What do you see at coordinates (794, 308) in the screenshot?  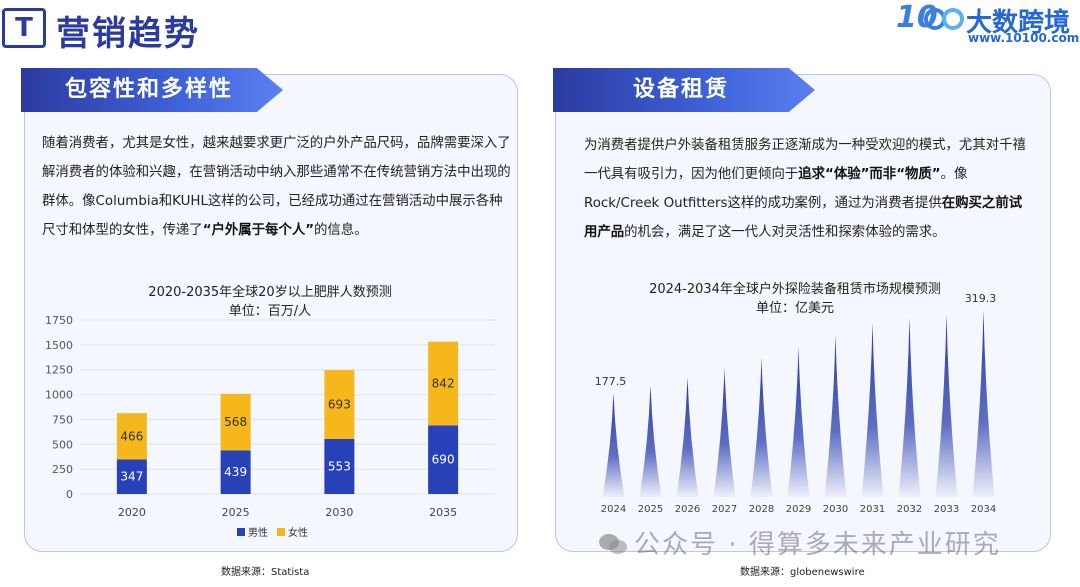 I see `rental-chart-subtitle: 单位：亿美元` at bounding box center [794, 308].